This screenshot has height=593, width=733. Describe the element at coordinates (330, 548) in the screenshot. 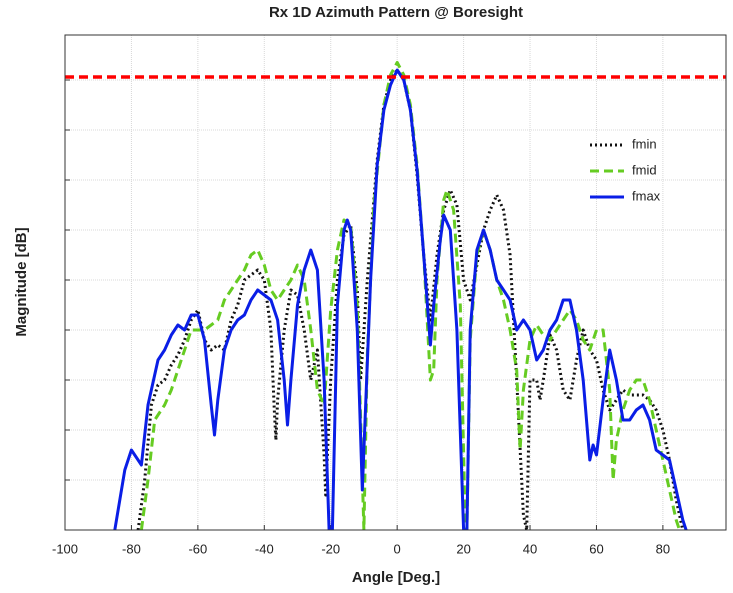

I see `x-tick-label: -20` at that location.